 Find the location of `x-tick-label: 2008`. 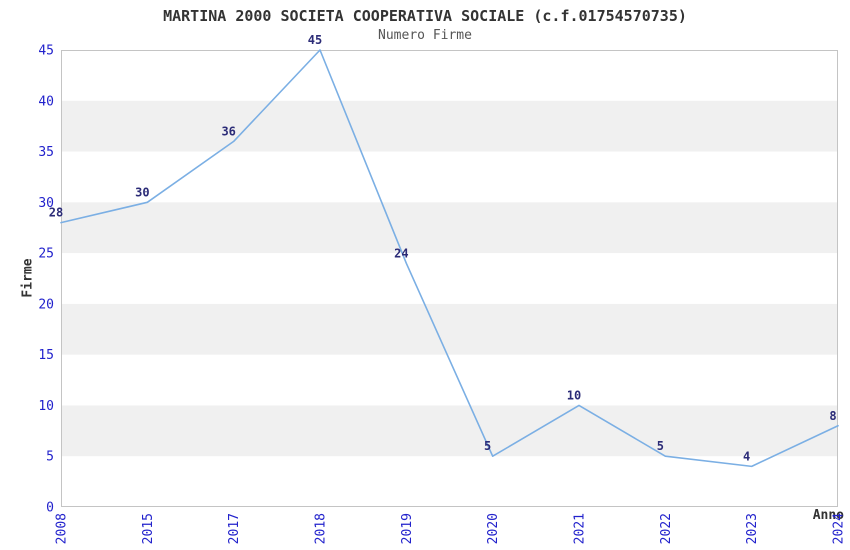

x-tick-label: 2008 is located at coordinates (62, 528).